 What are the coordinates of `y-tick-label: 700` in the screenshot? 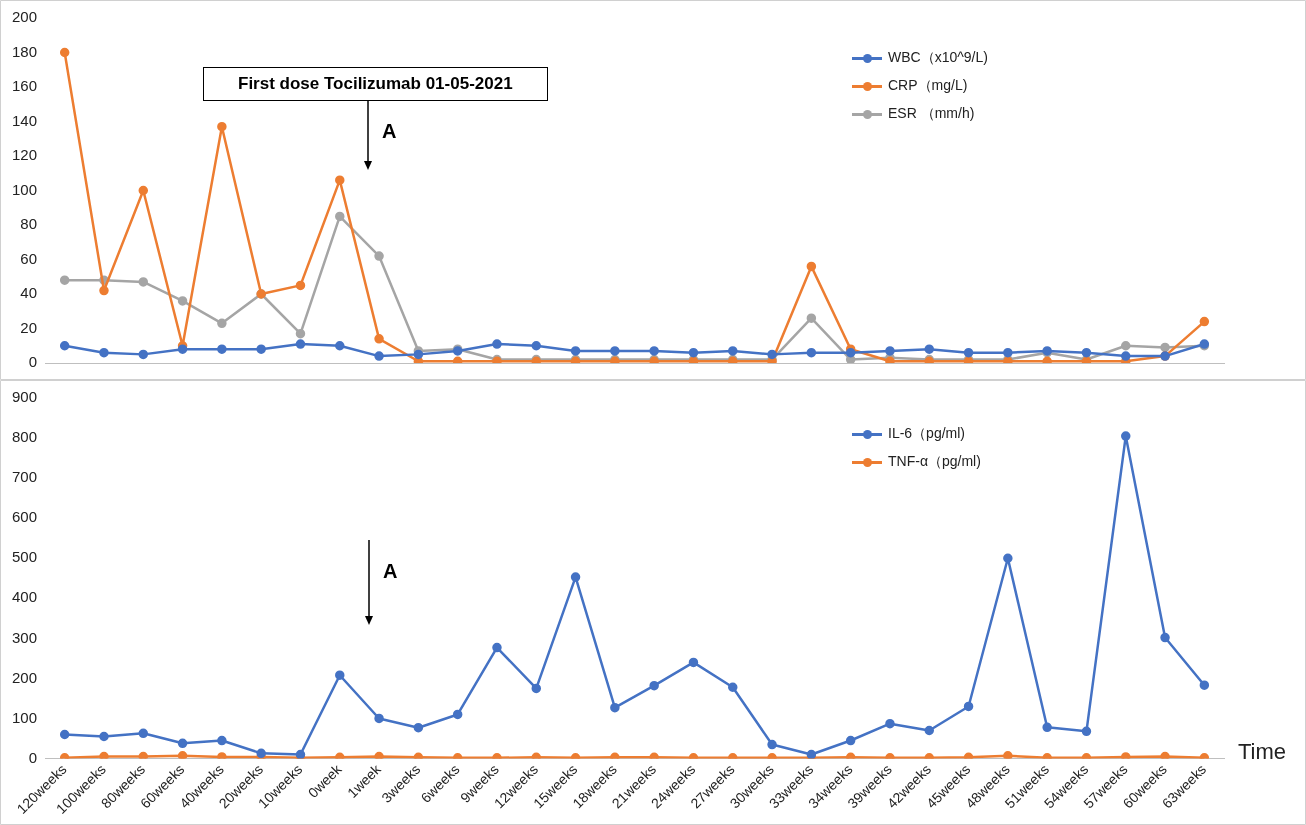 It's located at (25, 477).